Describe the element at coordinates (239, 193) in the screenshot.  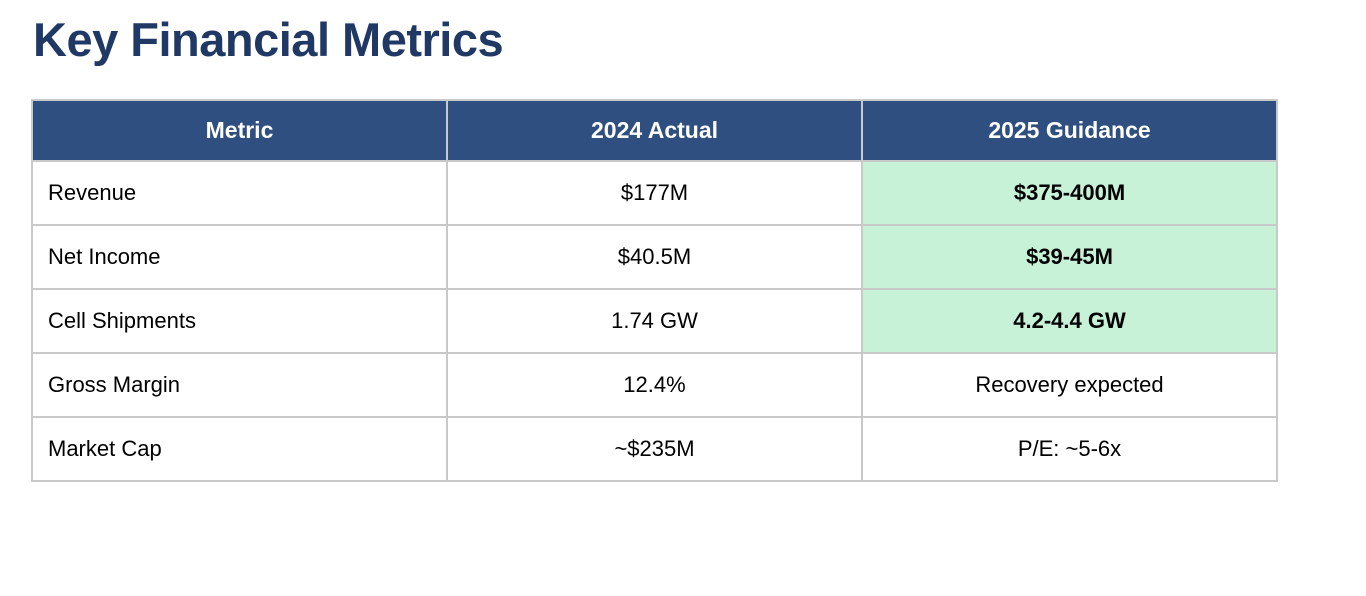
I see `metric-cell: Revenue` at that location.